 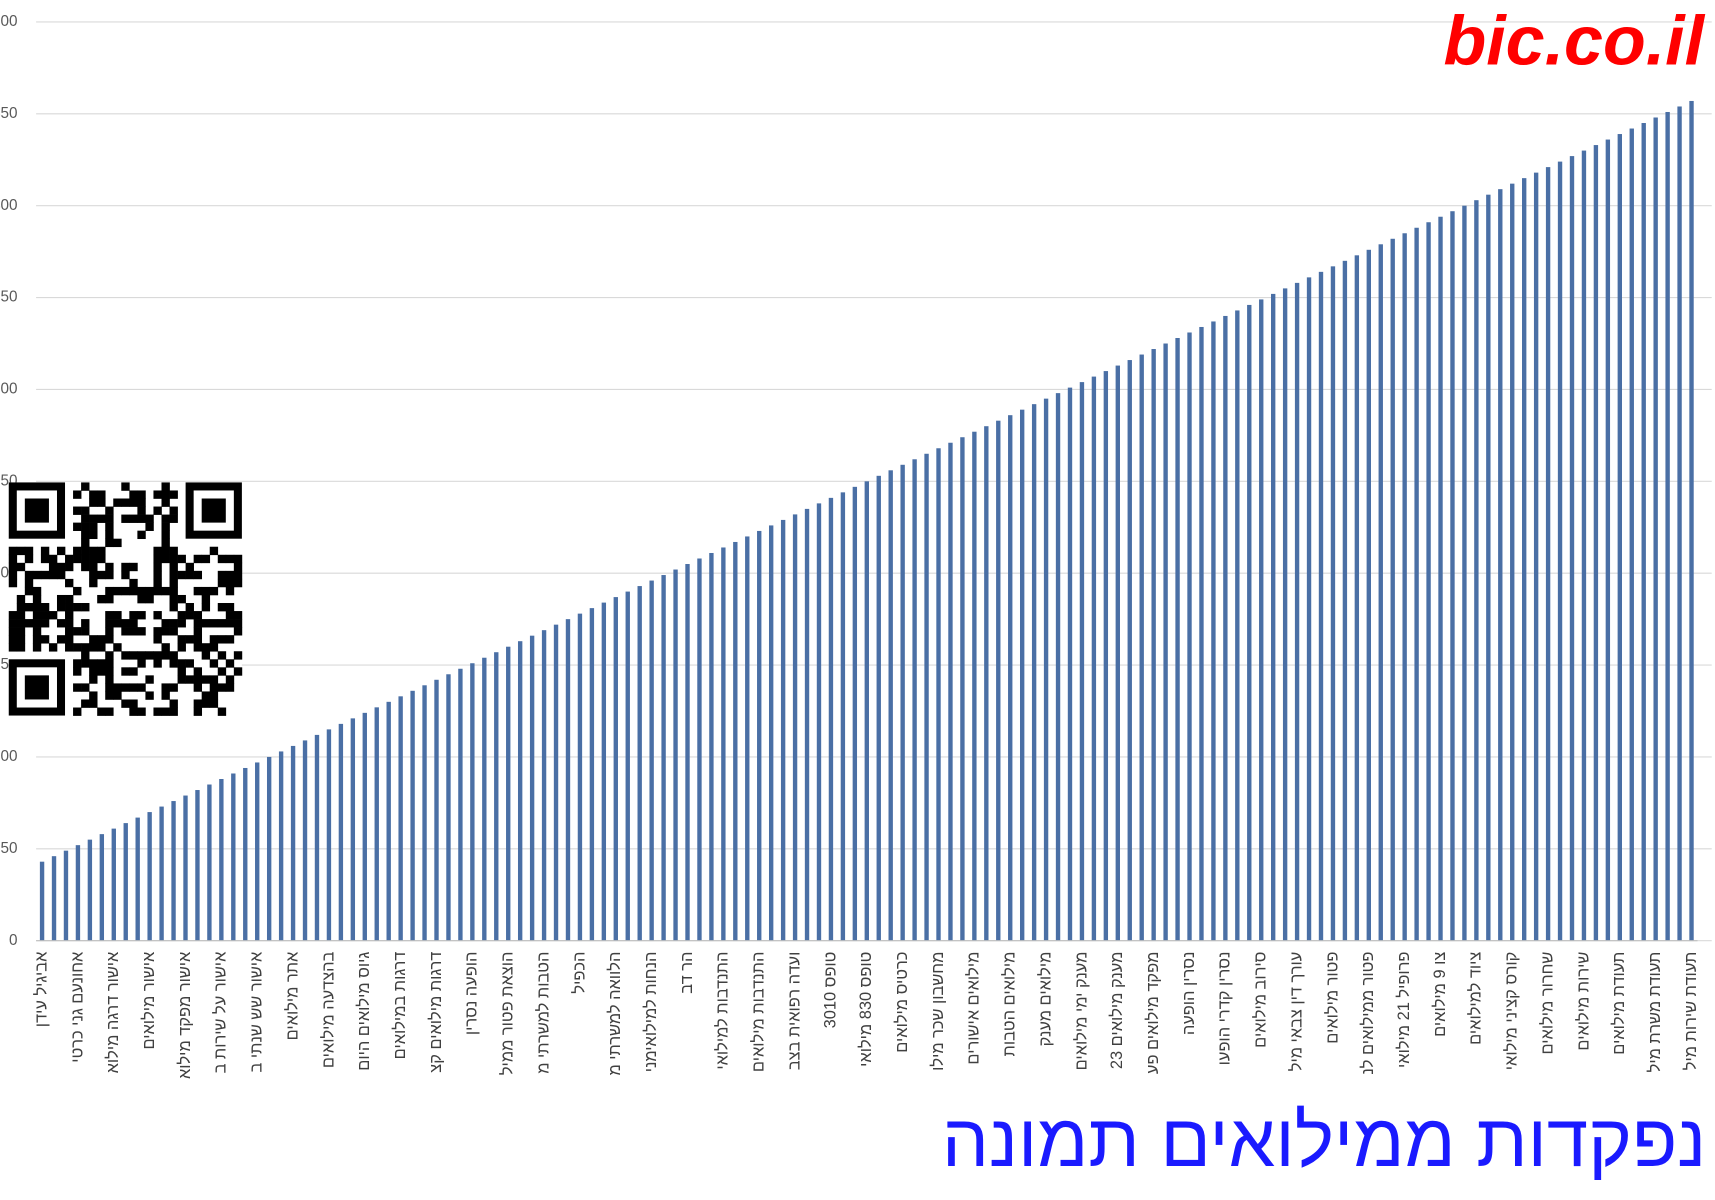 What do you see at coordinates (9, 205) in the screenshot?
I see `y-tick-label: 400` at bounding box center [9, 205].